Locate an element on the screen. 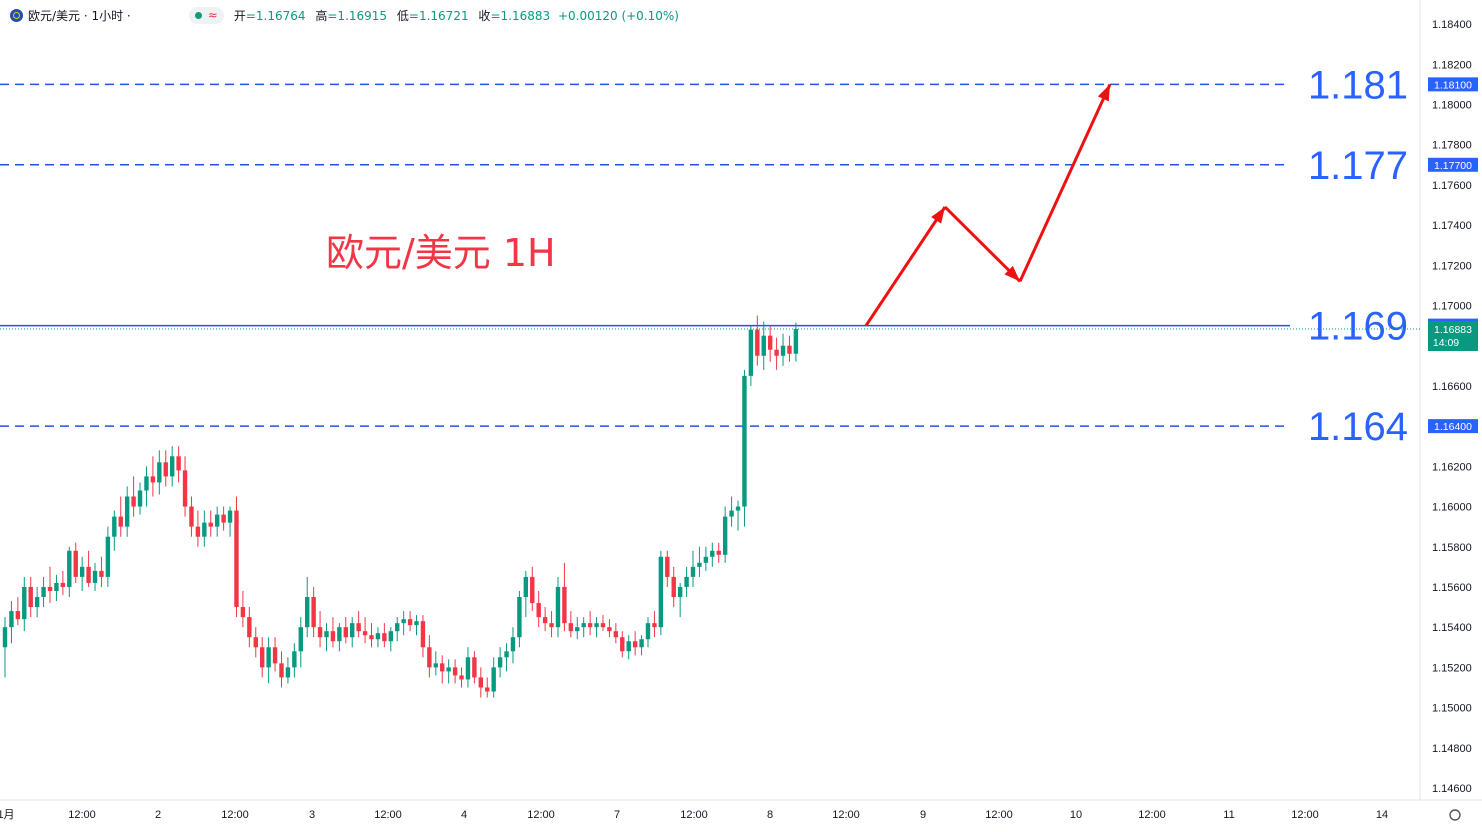 Image resolution: width=1482 pixels, height=832 pixels. low-label: 低 is located at coordinates (402, 15).